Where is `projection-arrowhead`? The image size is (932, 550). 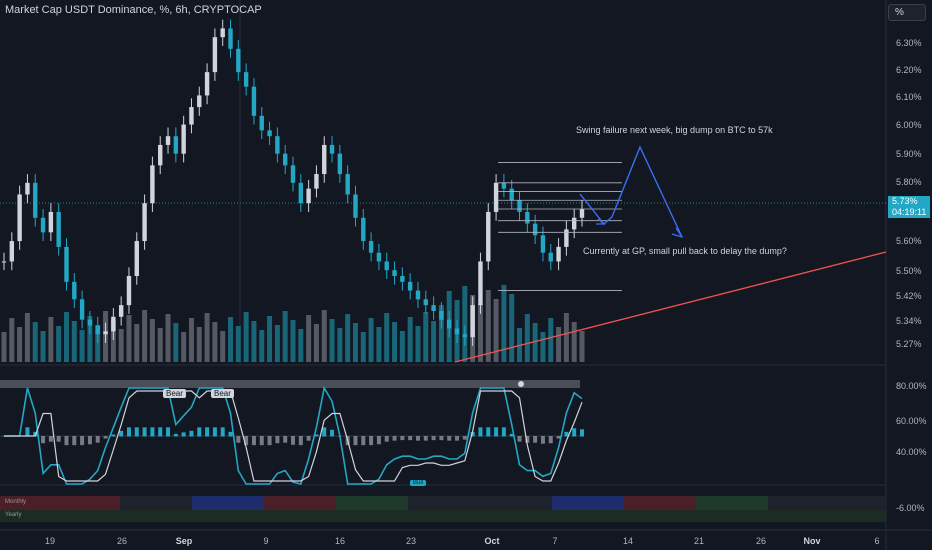 projection-arrowhead is located at coordinates (601, 221).